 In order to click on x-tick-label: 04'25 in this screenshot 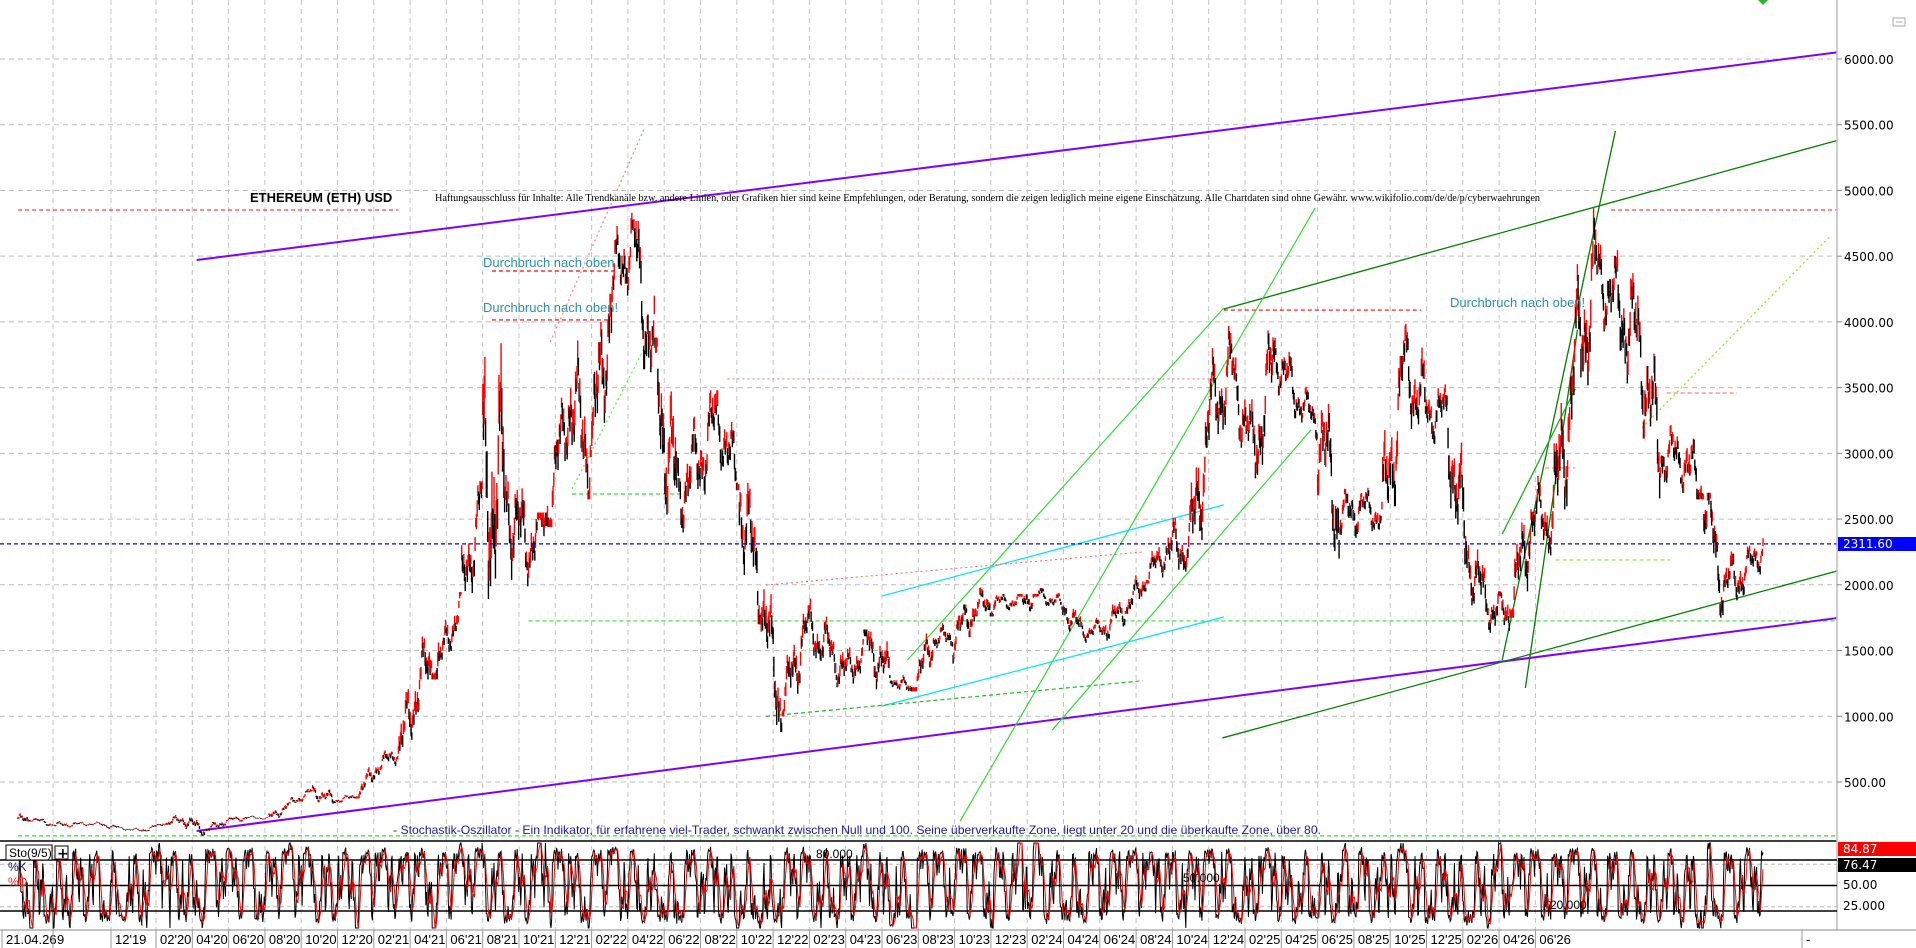, I will do `click(1300, 939)`.